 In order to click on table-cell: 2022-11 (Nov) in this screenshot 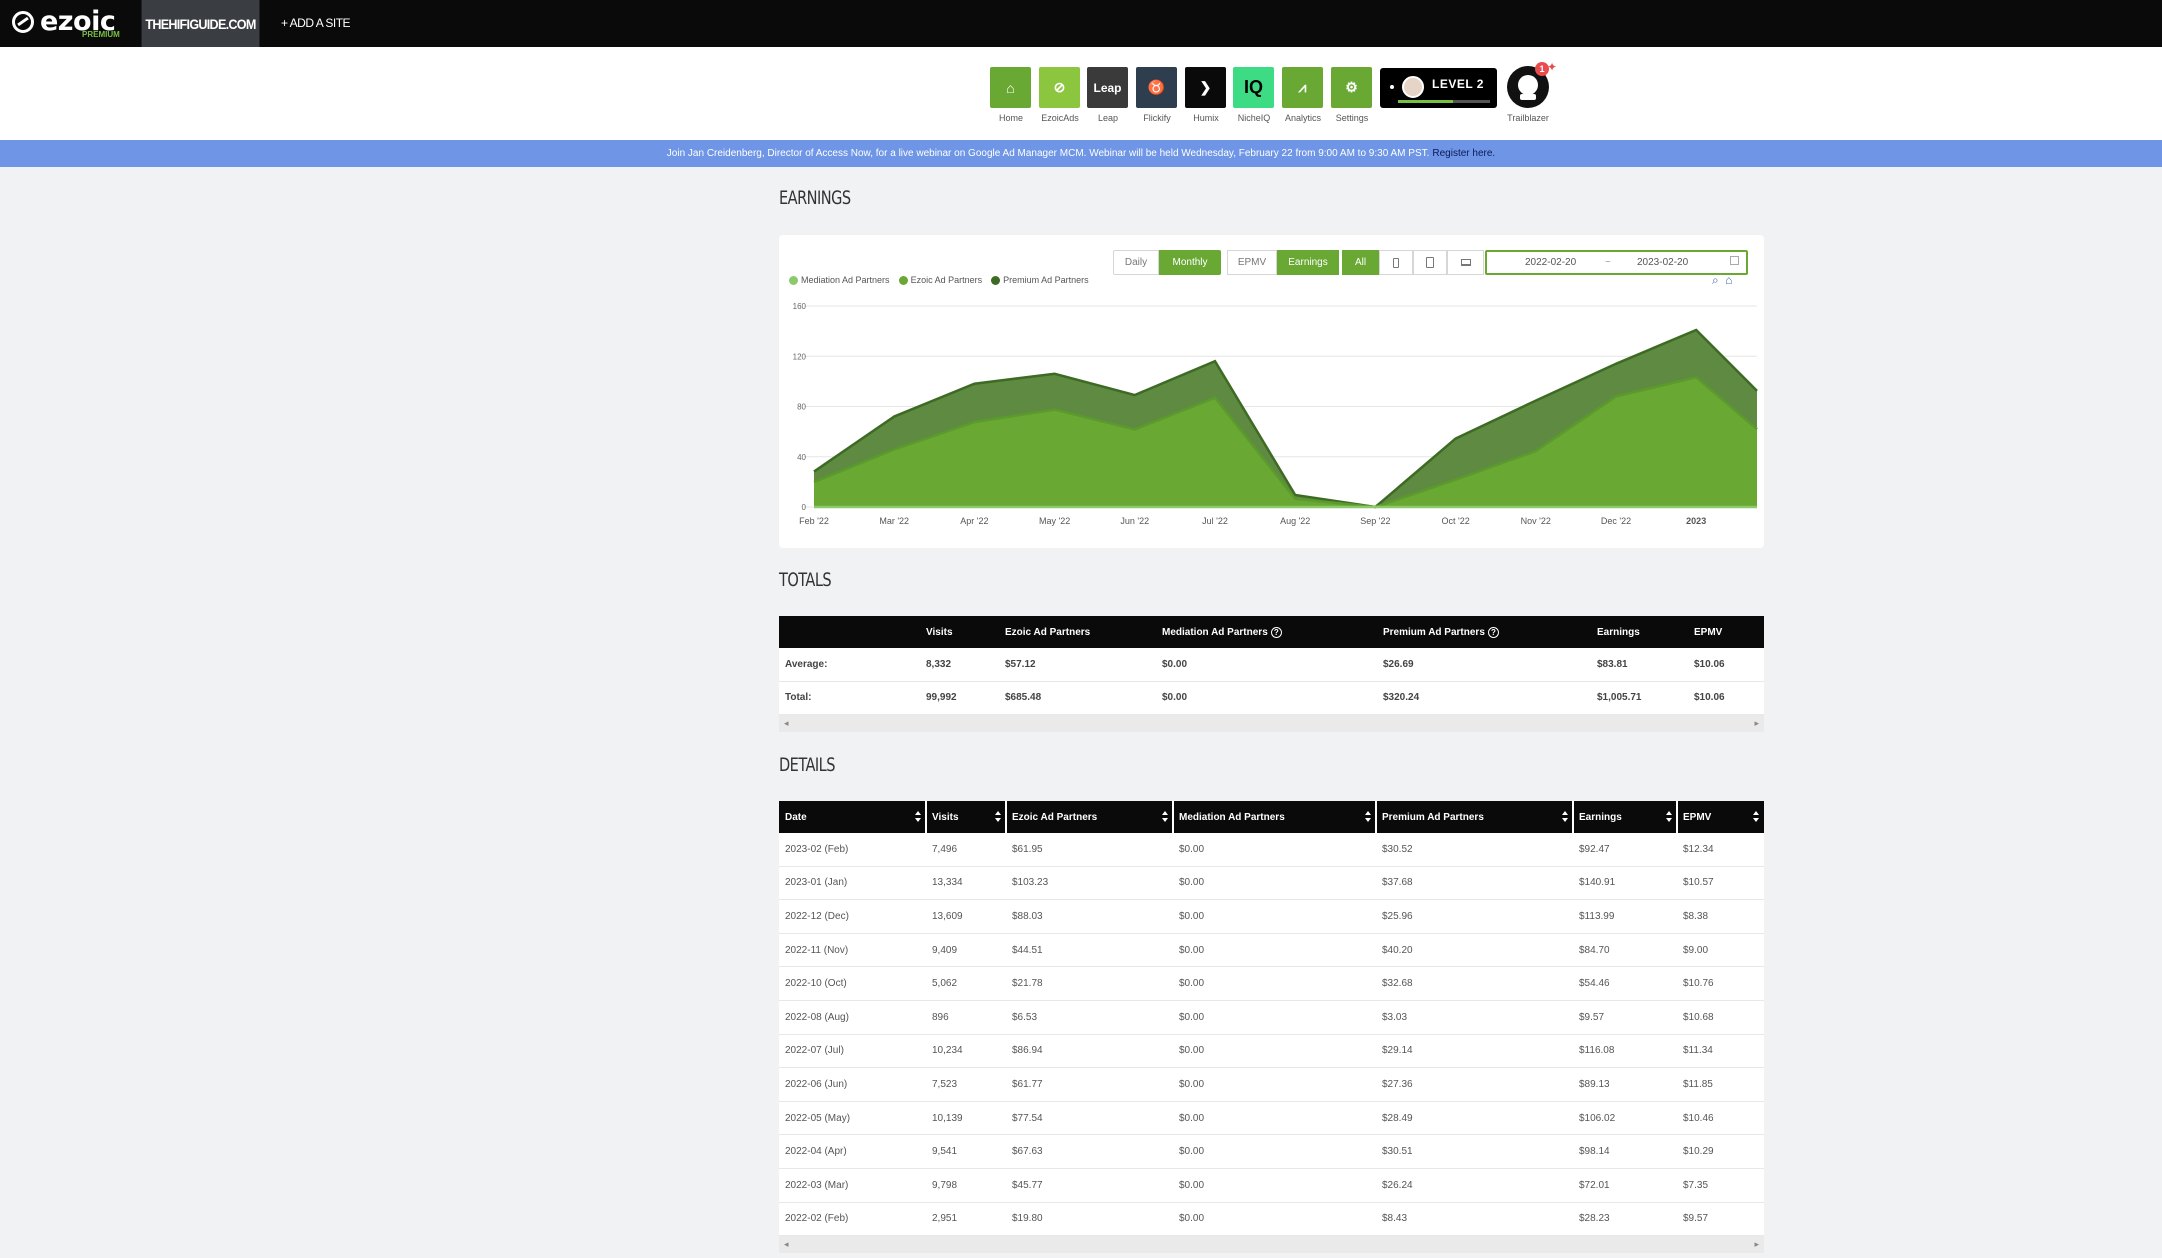, I will do `click(817, 950)`.